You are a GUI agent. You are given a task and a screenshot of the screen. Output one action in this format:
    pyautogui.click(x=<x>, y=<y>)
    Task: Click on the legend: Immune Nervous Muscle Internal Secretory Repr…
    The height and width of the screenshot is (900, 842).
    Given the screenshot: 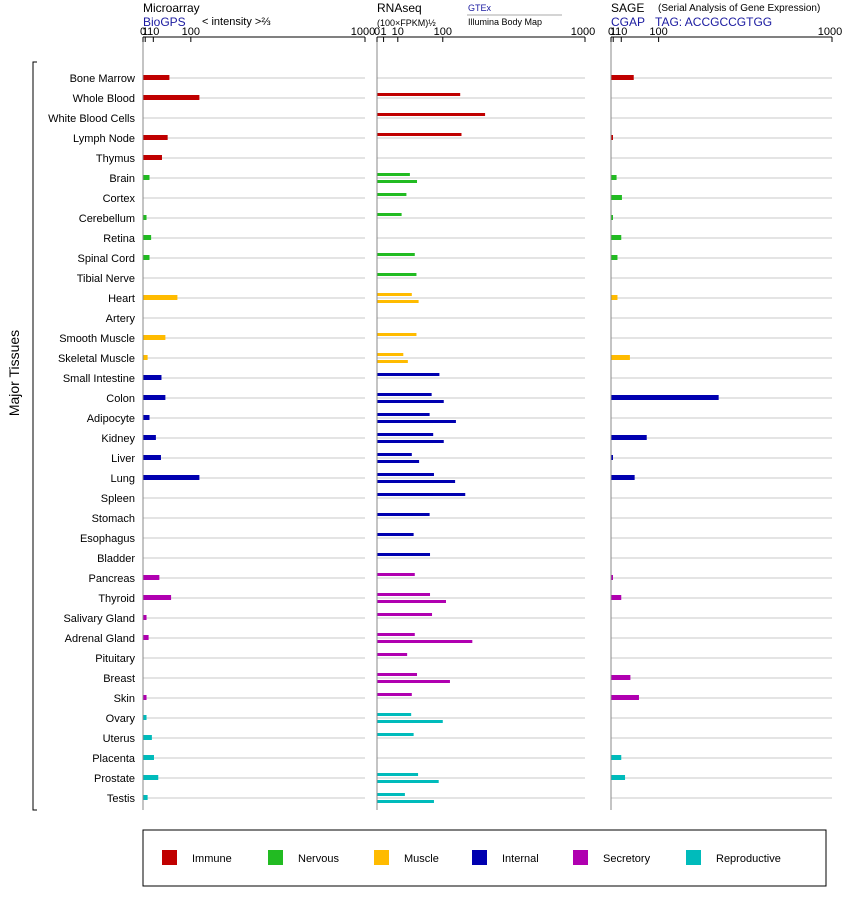 What is the action you would take?
    pyautogui.click(x=471, y=857)
    